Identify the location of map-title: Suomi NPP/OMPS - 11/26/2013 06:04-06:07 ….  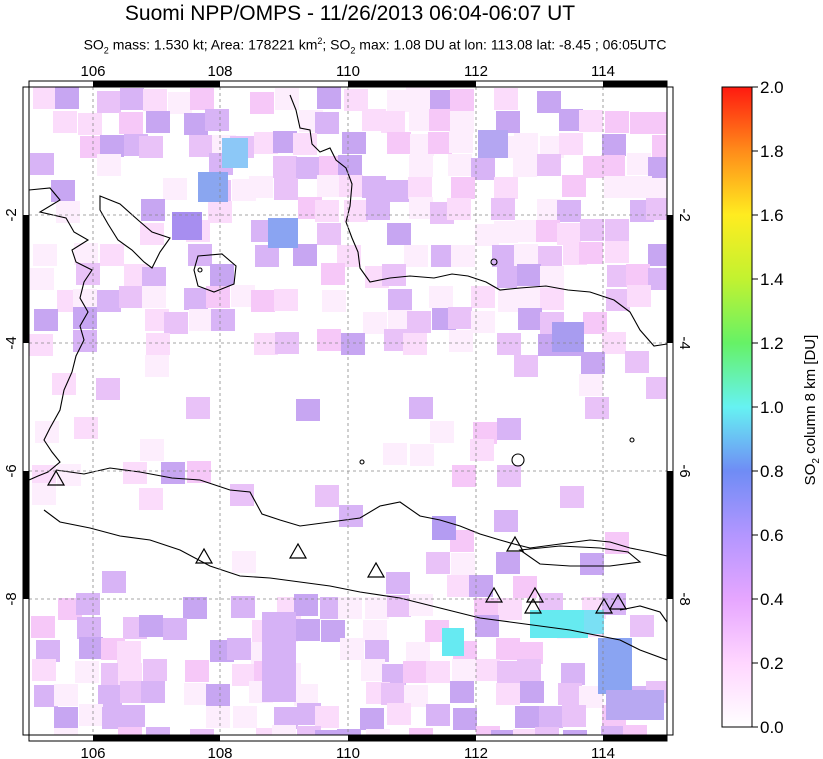
(350, 13).